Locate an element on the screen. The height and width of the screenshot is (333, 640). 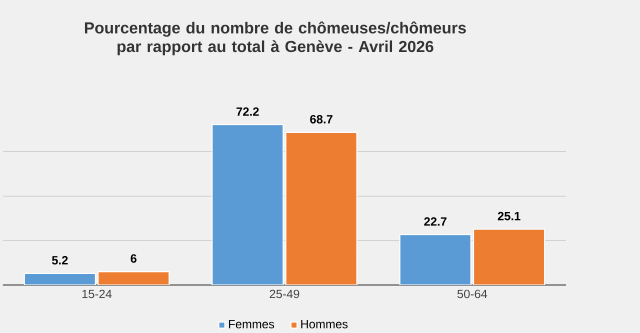
data-label: 5.2 is located at coordinates (60, 260).